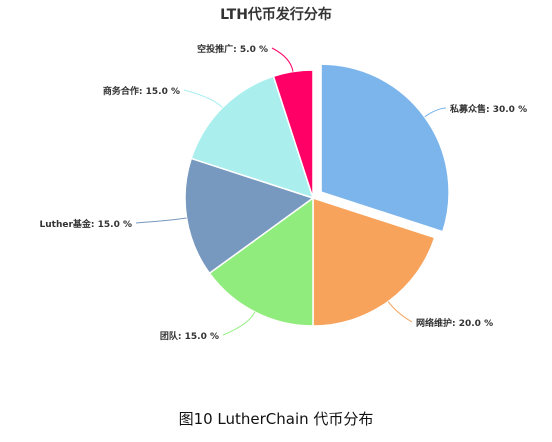  Describe the element at coordinates (276, 15) in the screenshot. I see `chart-title: LTH代币发行分布` at that location.